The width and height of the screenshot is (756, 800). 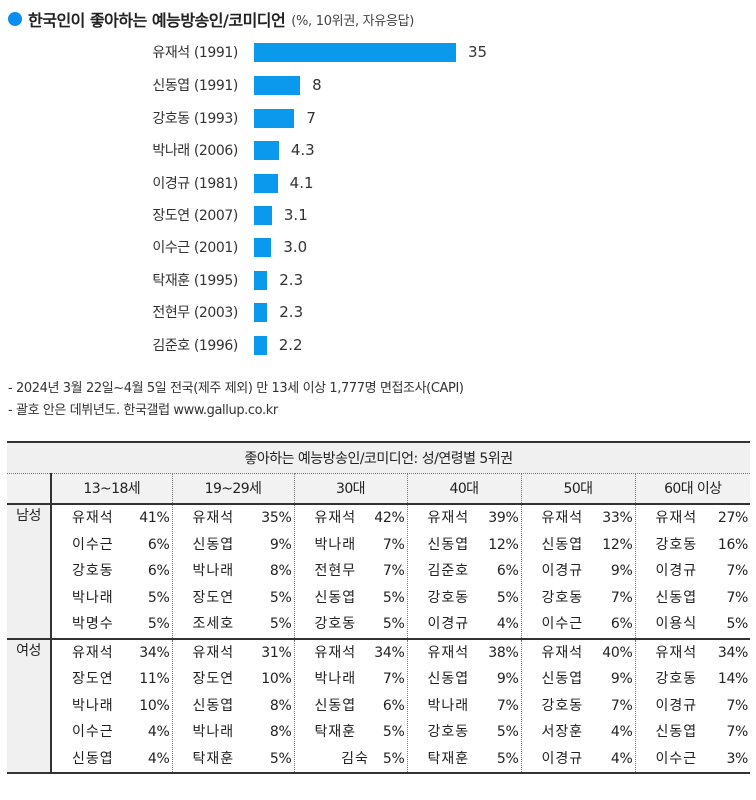 What do you see at coordinates (692, 706) in the screenshot?
I see `age-group-cell: 유재석 34% 강호동 14% 이경규 7% 신동엽 7% 이수근 3%` at bounding box center [692, 706].